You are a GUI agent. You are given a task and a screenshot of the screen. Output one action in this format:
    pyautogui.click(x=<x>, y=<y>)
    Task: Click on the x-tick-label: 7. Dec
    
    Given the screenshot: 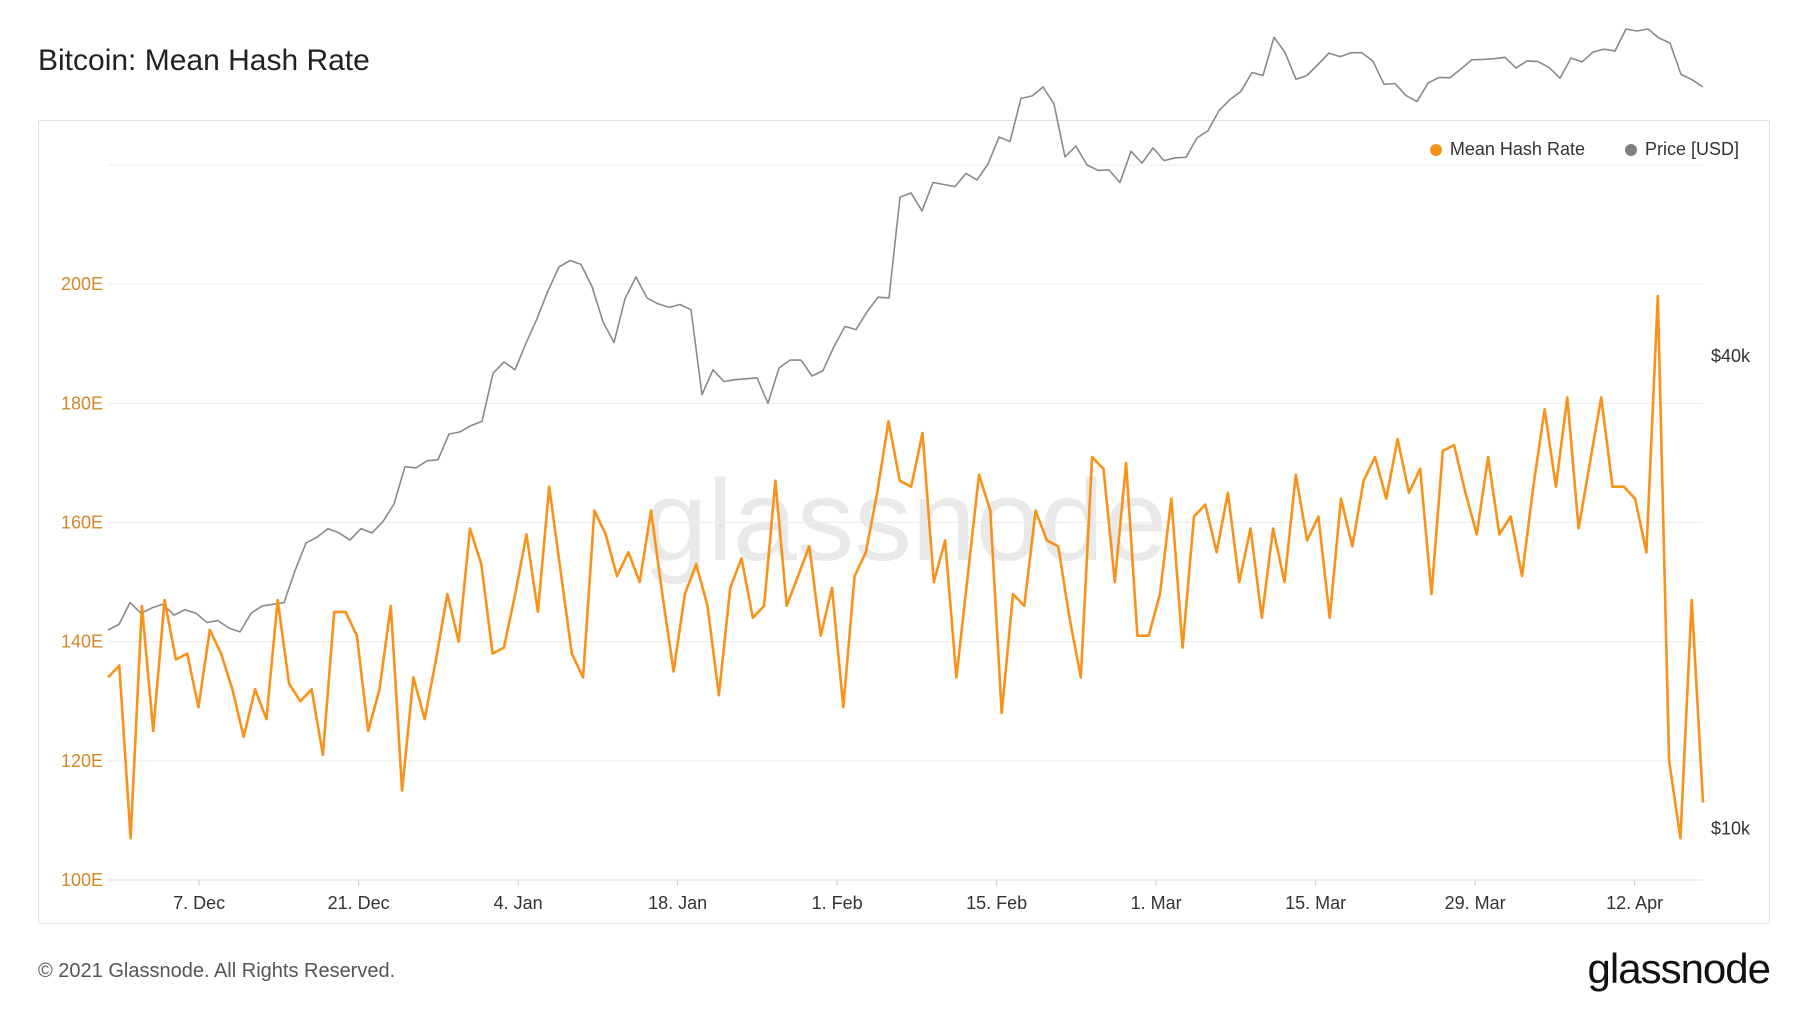 What is the action you would take?
    pyautogui.click(x=199, y=903)
    